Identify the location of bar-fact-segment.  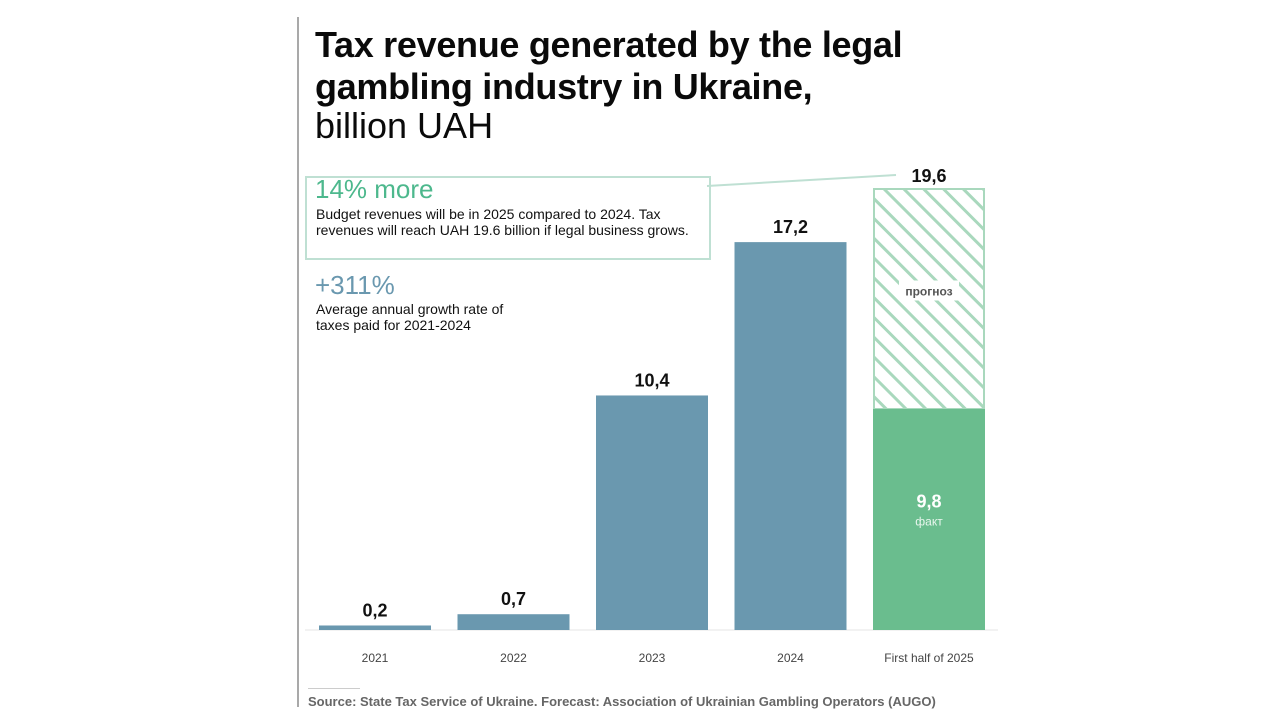
(929, 519).